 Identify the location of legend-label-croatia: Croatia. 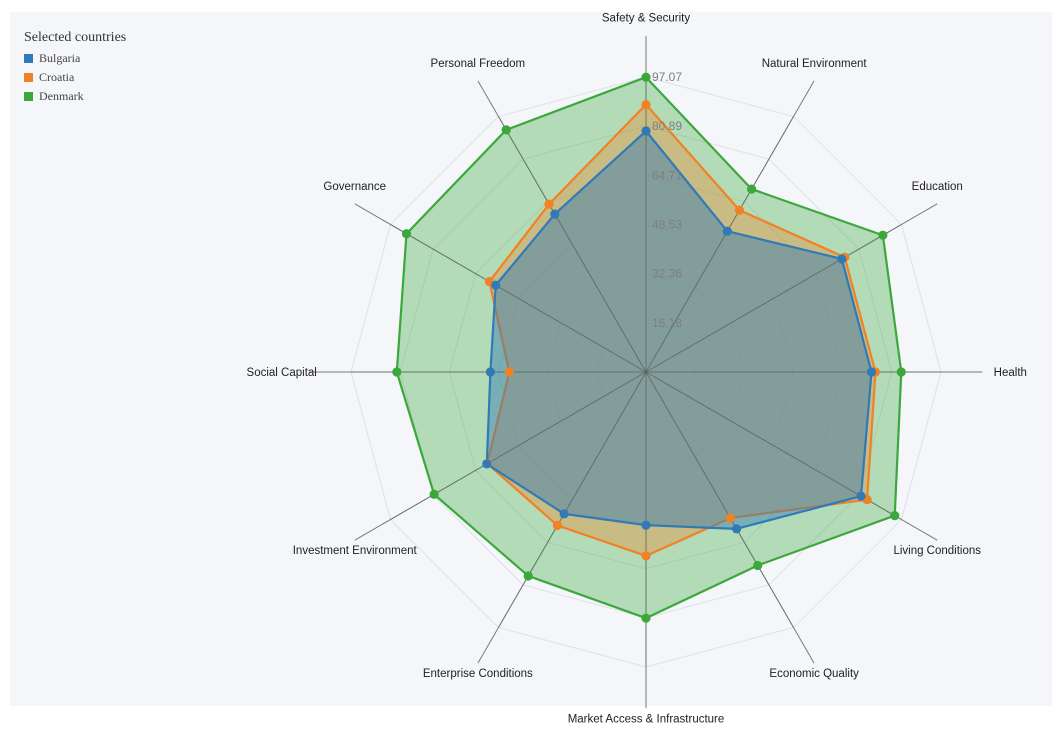
(57, 77).